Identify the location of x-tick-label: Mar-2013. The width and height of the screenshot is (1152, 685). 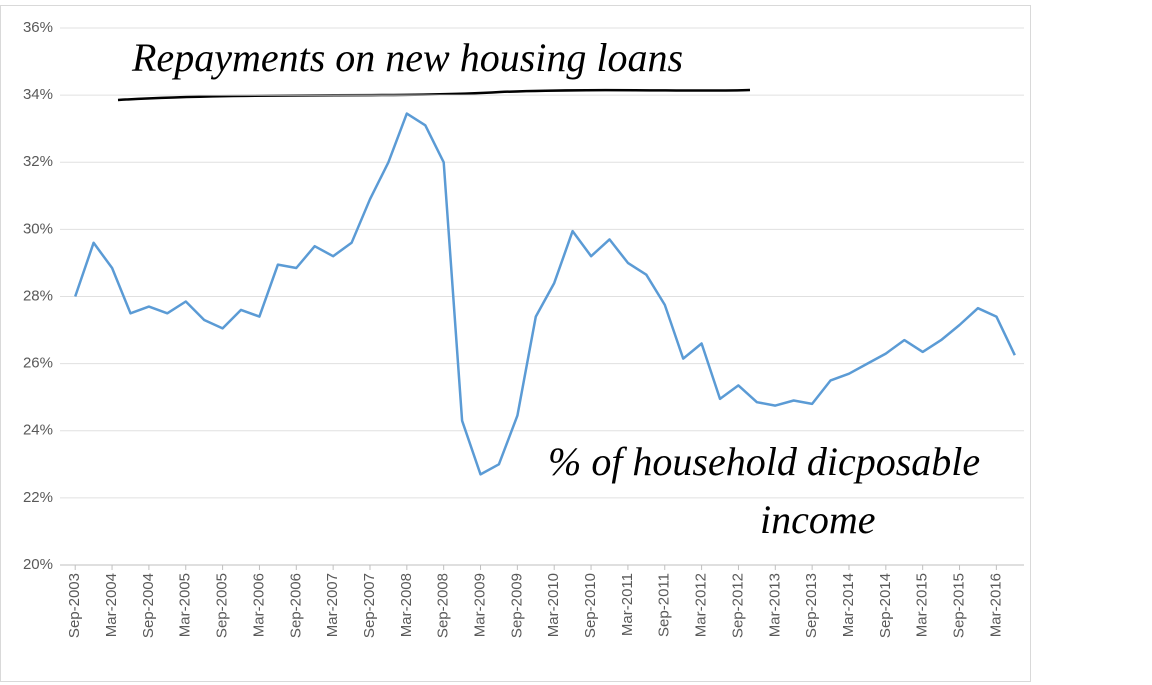
(774, 605).